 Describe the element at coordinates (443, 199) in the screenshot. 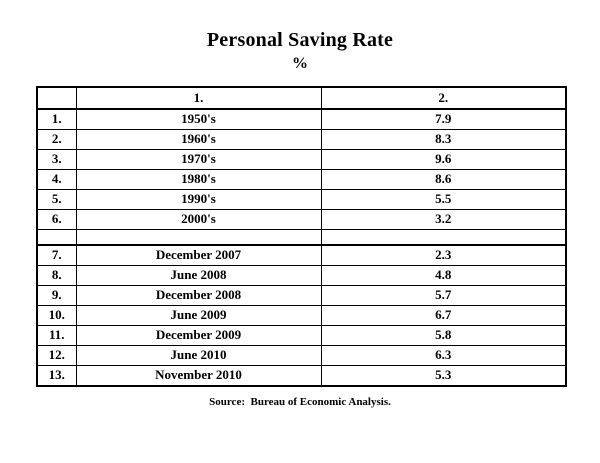

I see `value-cell: 5.5` at that location.